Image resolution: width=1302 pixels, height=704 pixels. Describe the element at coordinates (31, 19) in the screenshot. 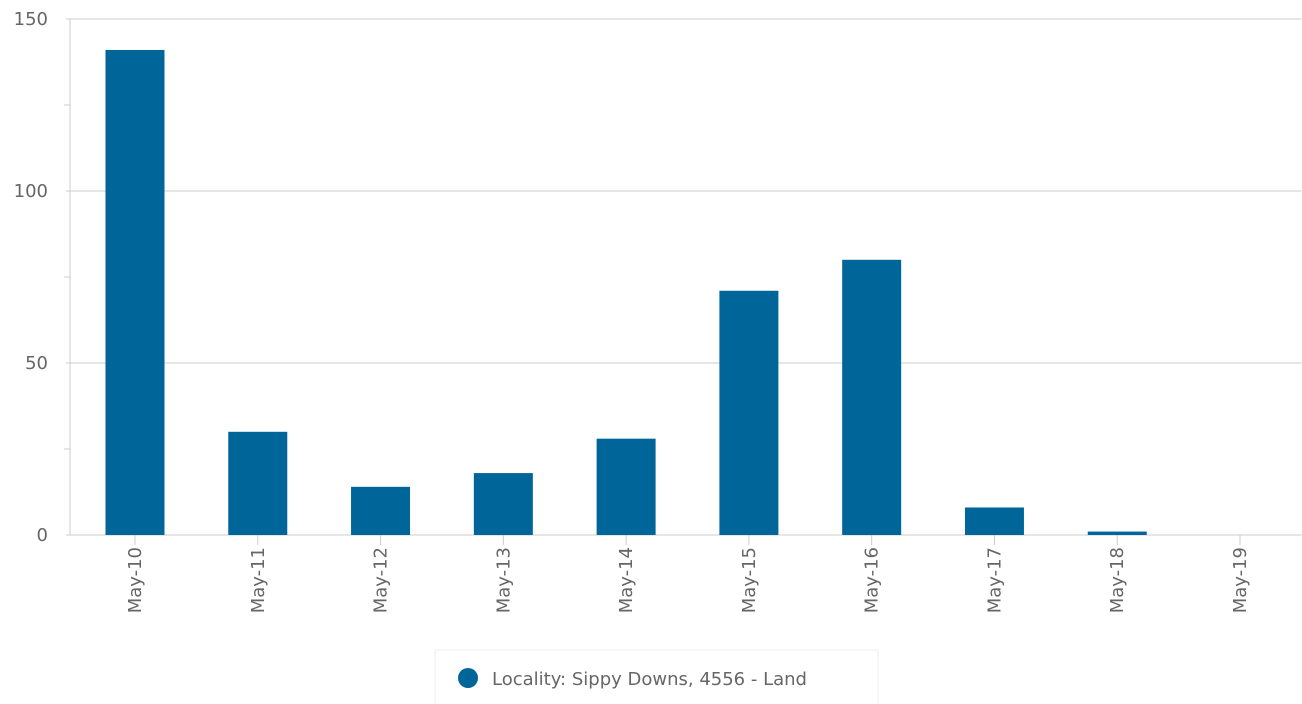

I see `y-tick-label: 150` at that location.